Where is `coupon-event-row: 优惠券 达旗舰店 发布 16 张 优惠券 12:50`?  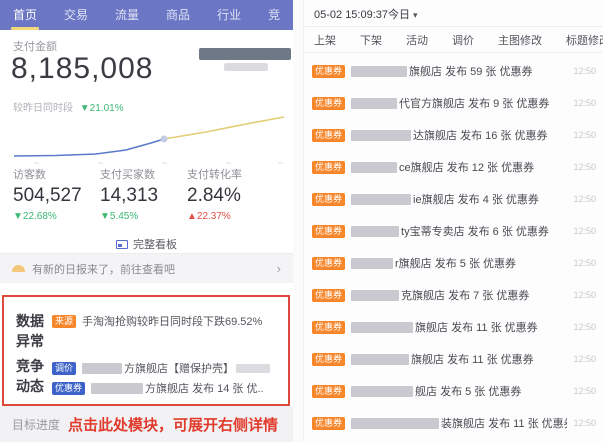 coupon-event-row: 优惠券 达旗舰店 发布 16 张 优惠券 12:50 is located at coordinates (453, 135).